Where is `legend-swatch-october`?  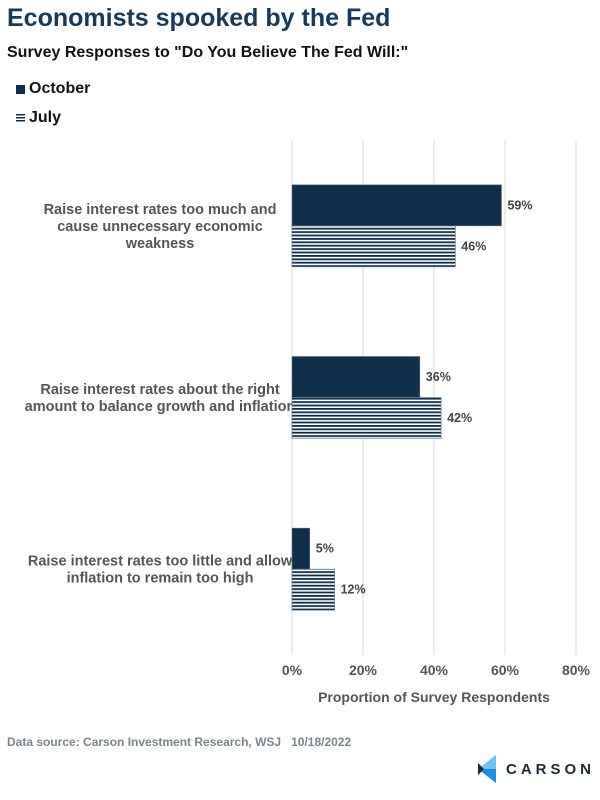
legend-swatch-october is located at coordinates (20, 89).